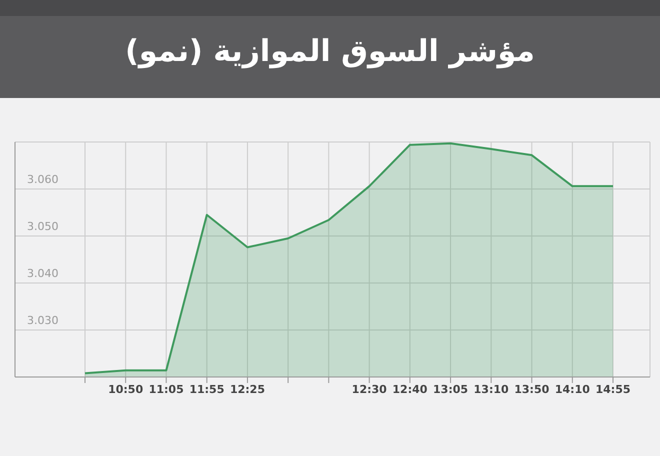 The height and width of the screenshot is (456, 660). I want to click on x-tick-label: 13:05, so click(450, 389).